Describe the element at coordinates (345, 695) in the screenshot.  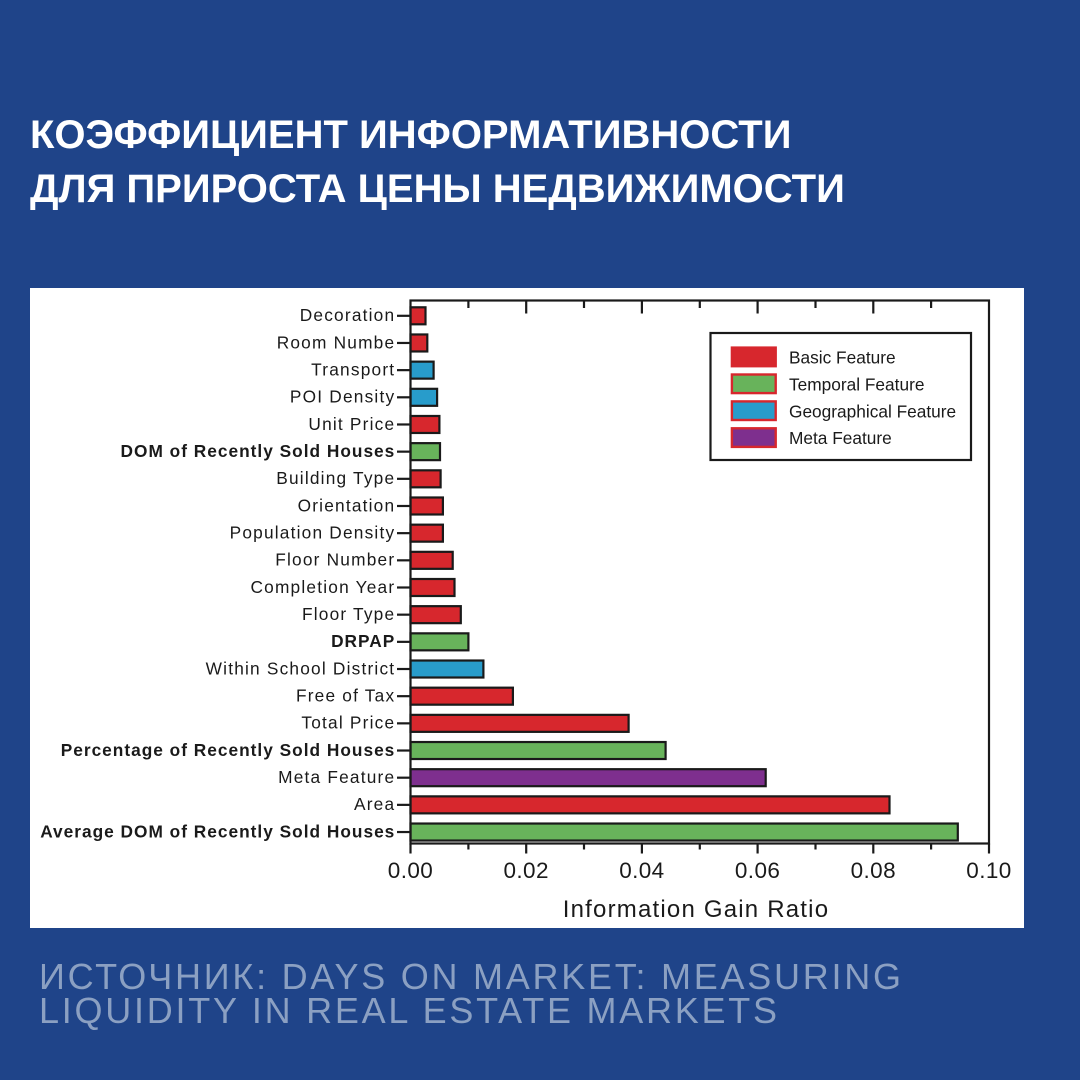
I see `svg-text: Free of Tax` at that location.